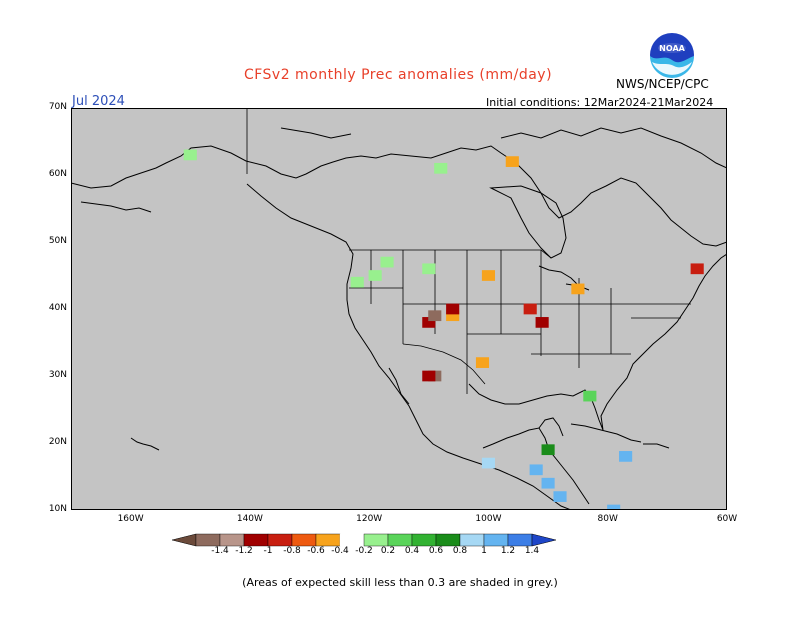  What do you see at coordinates (292, 551) in the screenshot?
I see `colorbar-tick-label: -0.8` at bounding box center [292, 551].